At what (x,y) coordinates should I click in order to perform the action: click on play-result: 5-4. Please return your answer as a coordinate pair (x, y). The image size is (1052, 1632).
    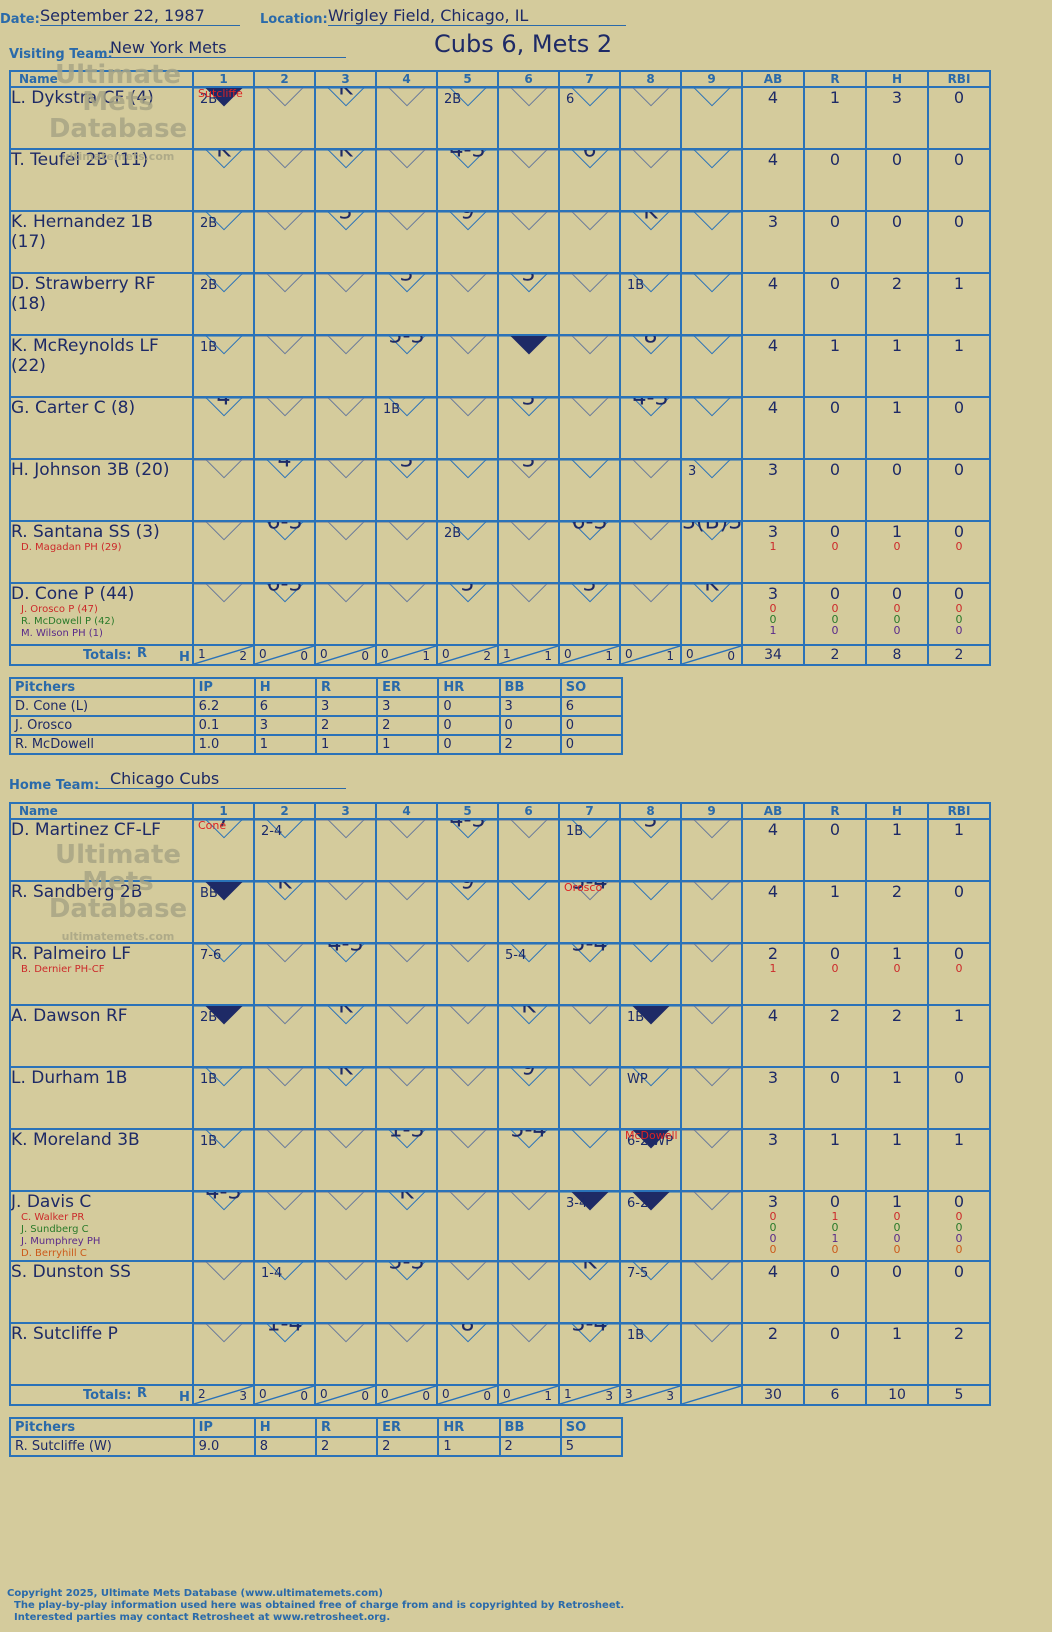
    Looking at the image, I should click on (589, 950).